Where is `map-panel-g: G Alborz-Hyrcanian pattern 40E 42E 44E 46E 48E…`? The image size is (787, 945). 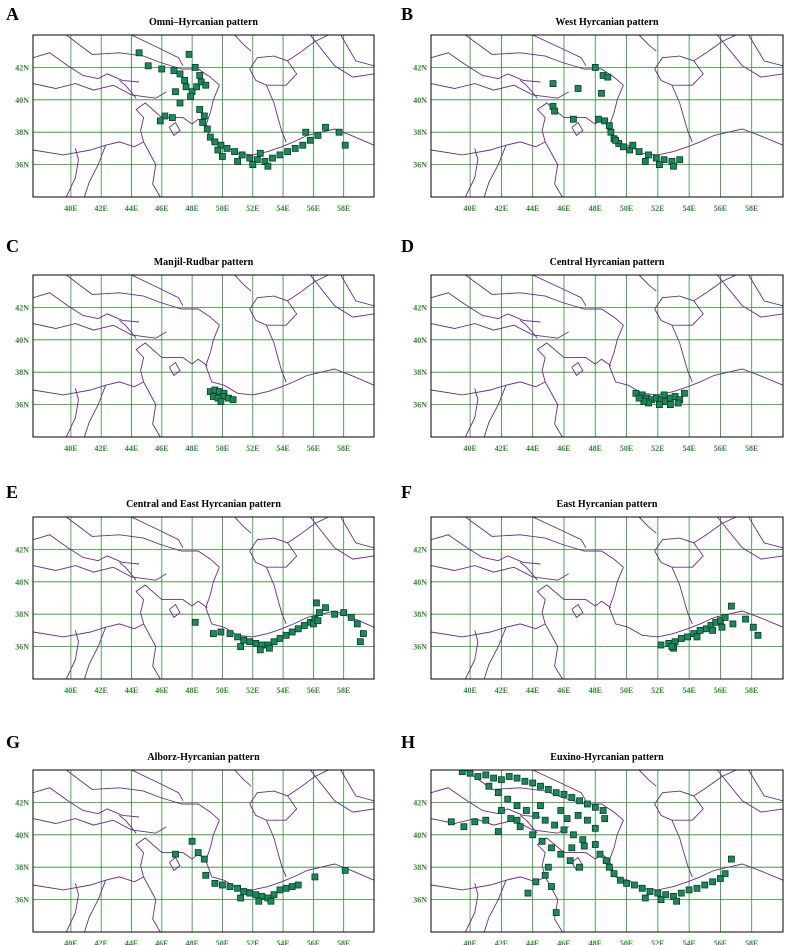 map-panel-g: G Alborz-Hyrcanian pattern 40E 42E 44E 46E 48E… is located at coordinates (190, 838).